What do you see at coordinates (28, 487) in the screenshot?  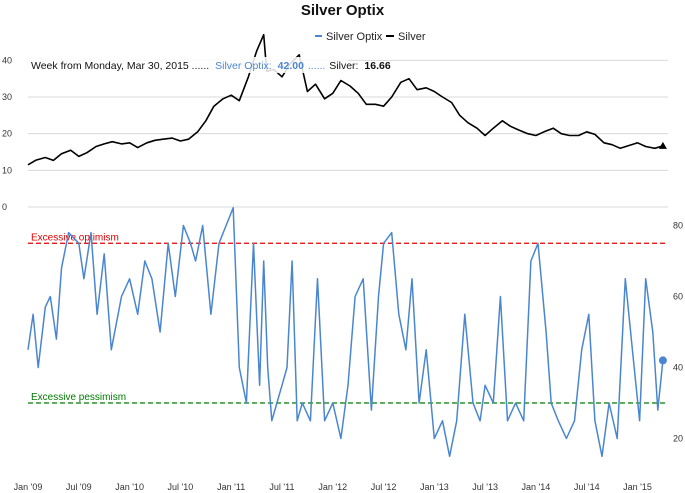 I see `x-tick-label-0: Jan '09` at bounding box center [28, 487].